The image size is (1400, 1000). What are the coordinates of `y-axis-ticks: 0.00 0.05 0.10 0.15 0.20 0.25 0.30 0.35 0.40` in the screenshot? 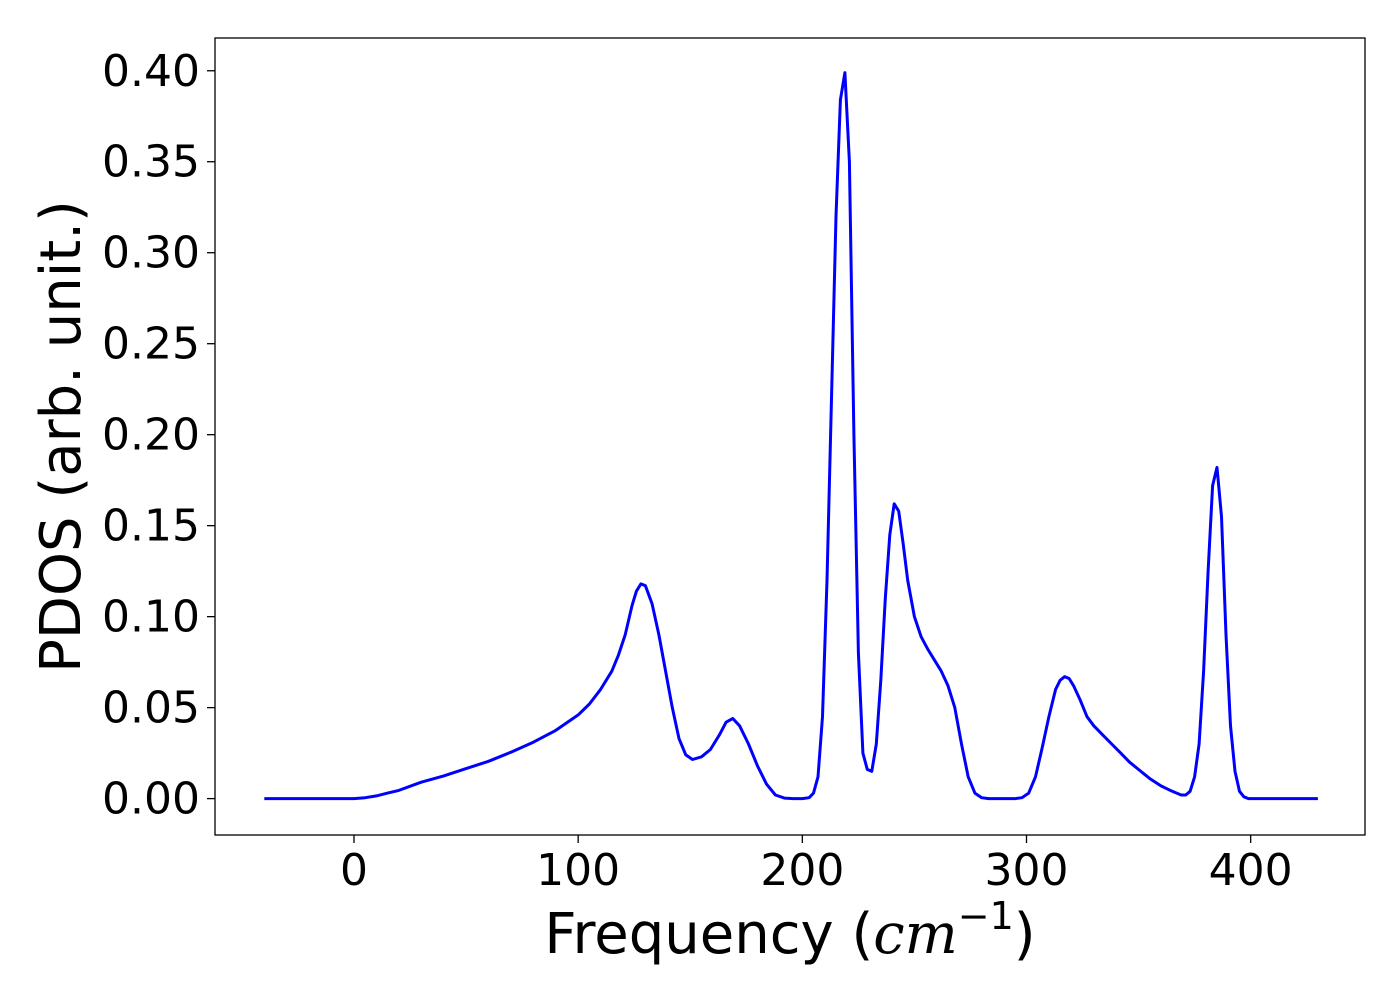 It's located at (158, 435).